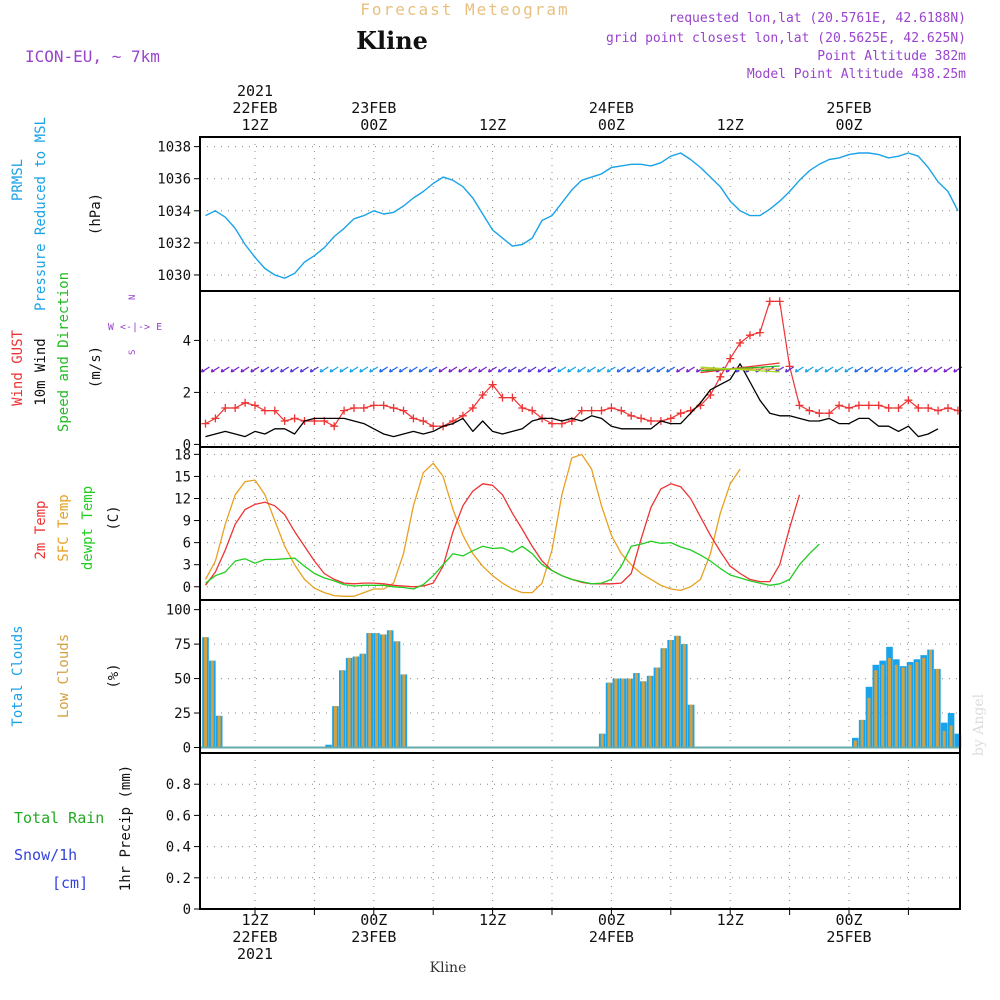  What do you see at coordinates (187, 544) in the screenshot?
I see `ytick-label: 6` at bounding box center [187, 544].